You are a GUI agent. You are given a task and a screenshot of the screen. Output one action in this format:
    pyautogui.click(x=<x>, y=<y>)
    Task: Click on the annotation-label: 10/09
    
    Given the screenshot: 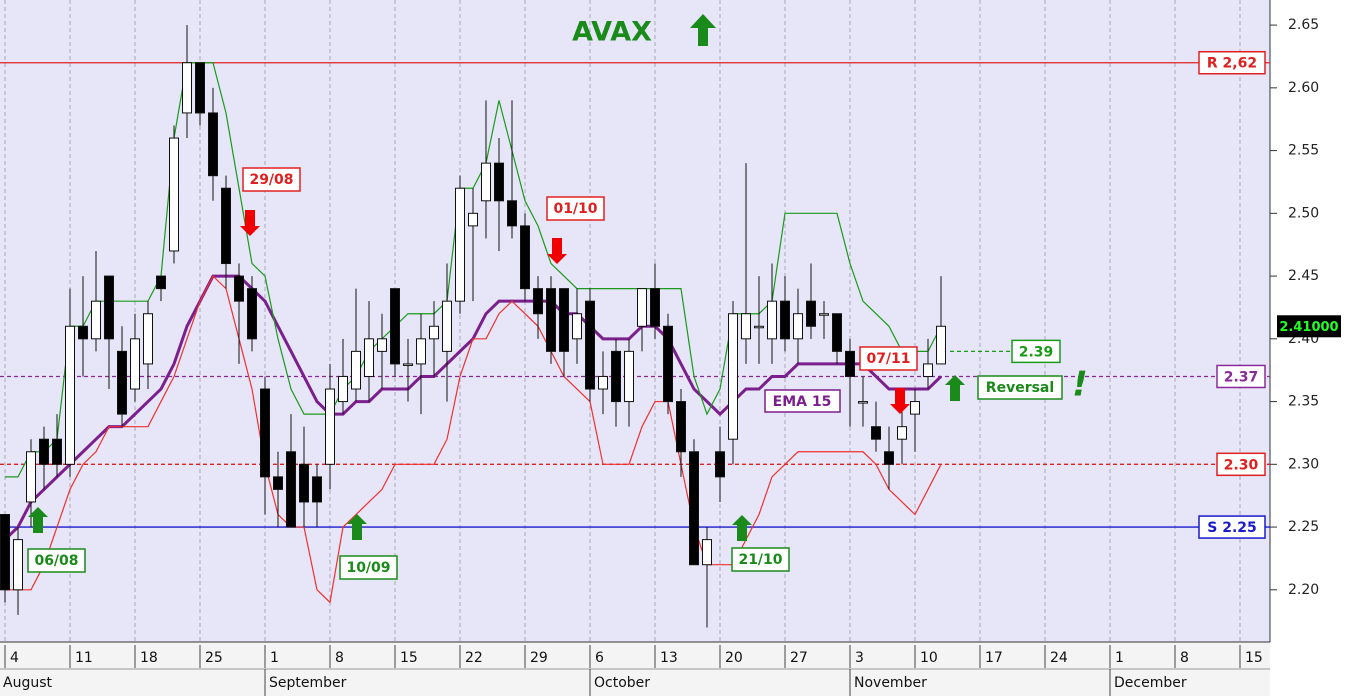 What is the action you would take?
    pyautogui.click(x=368, y=568)
    